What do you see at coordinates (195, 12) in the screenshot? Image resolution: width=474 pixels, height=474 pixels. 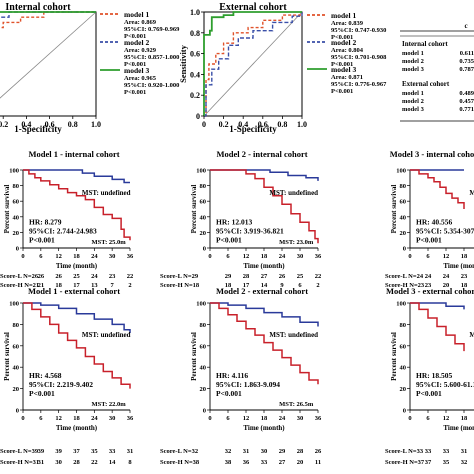 I see `y-tick-label: 1.0` at bounding box center [195, 12].